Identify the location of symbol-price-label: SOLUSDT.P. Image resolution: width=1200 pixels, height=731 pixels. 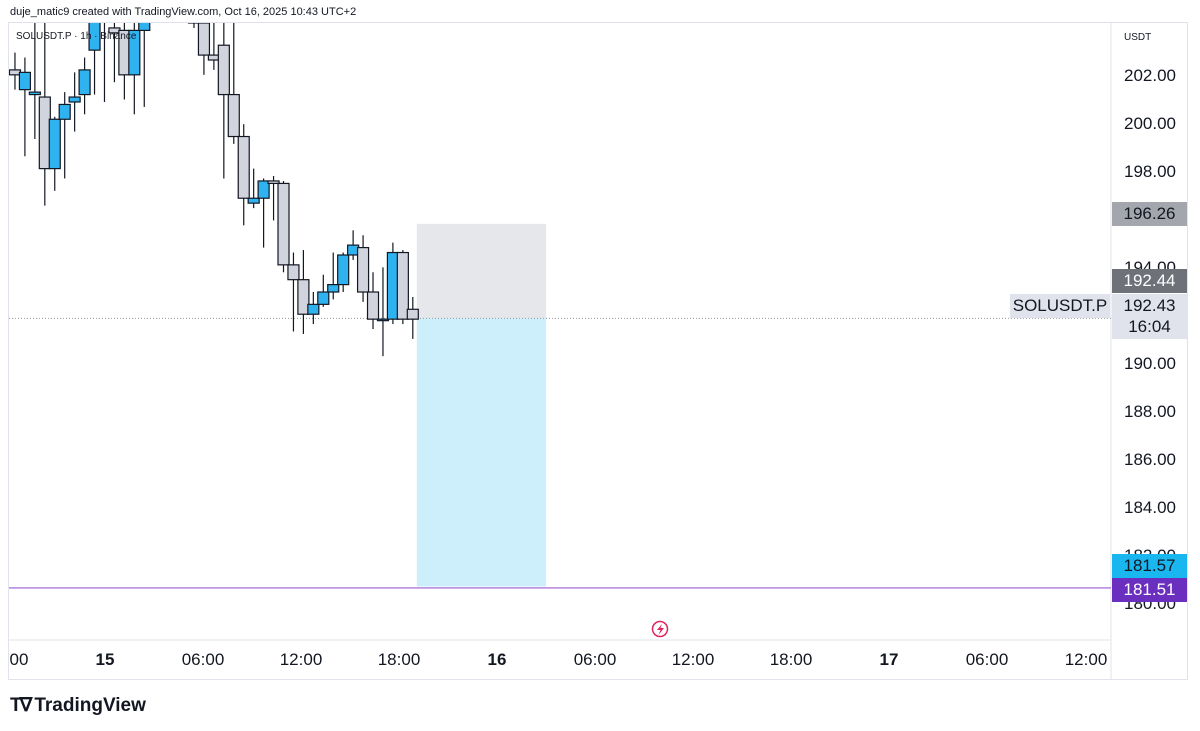
(1060, 306).